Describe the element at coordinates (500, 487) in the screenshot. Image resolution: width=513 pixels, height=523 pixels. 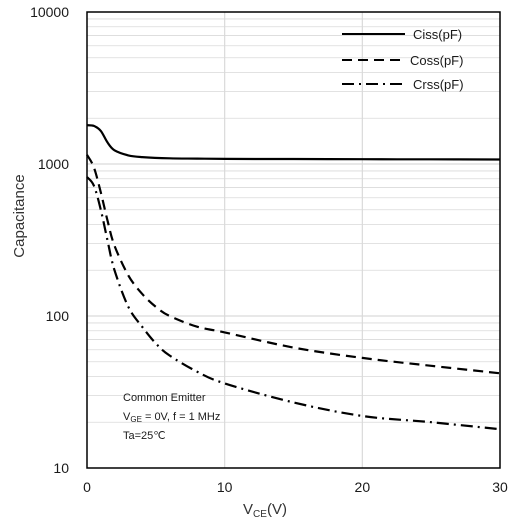
I see `x-tick-label: 30` at that location.